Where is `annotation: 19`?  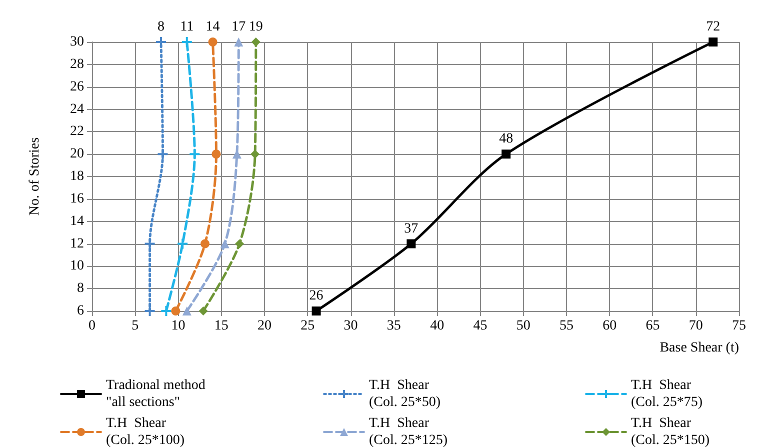
annotation: 19 is located at coordinates (255, 27).